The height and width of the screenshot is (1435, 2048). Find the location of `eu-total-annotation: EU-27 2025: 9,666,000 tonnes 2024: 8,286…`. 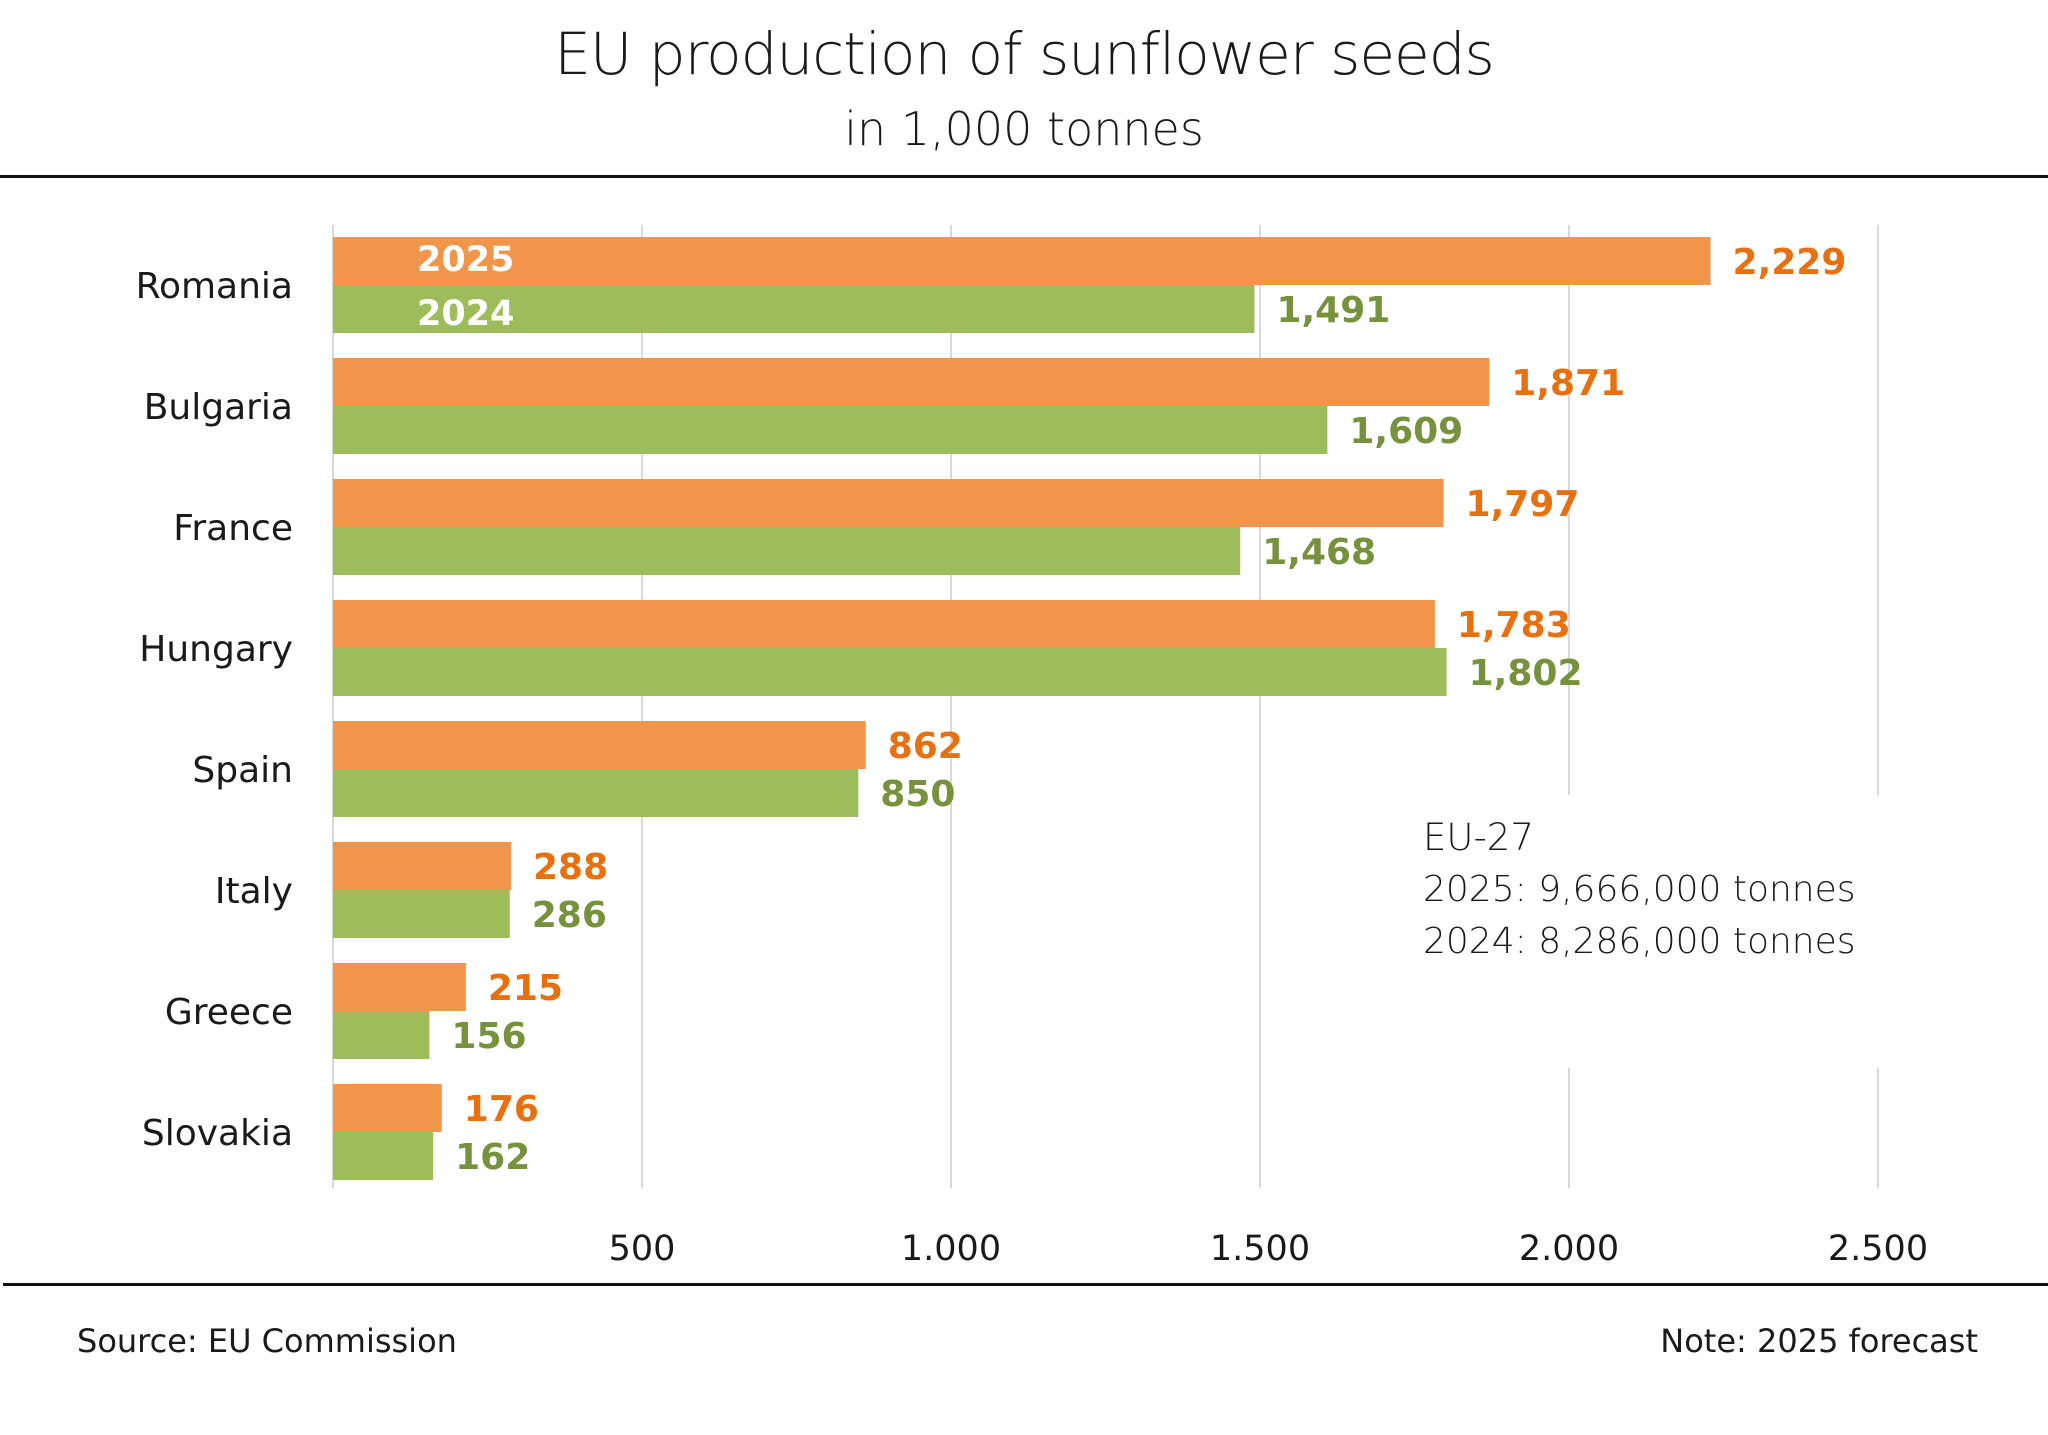

eu-total-annotation: EU-27 2025: 9,666,000 tonnes 2024: 8,286… is located at coordinates (1639, 890).